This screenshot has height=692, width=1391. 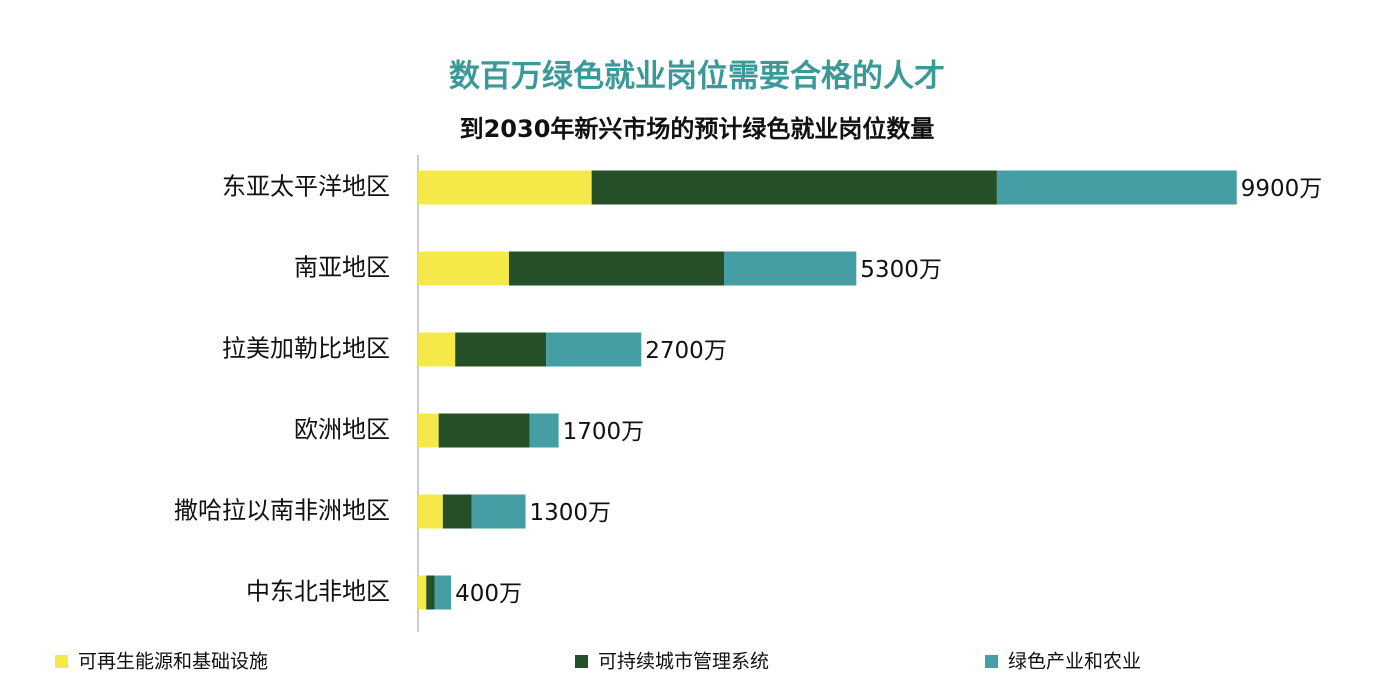 What do you see at coordinates (697, 129) in the screenshot?
I see `chart-subtitle: 到2030年新兴市场的预计绿色就业岗位数量` at bounding box center [697, 129].